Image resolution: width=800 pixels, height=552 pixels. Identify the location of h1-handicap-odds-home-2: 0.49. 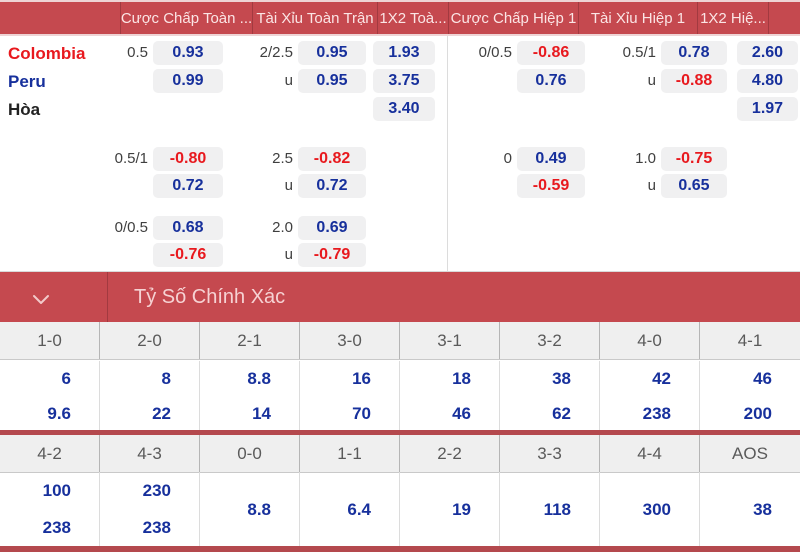
(551, 159).